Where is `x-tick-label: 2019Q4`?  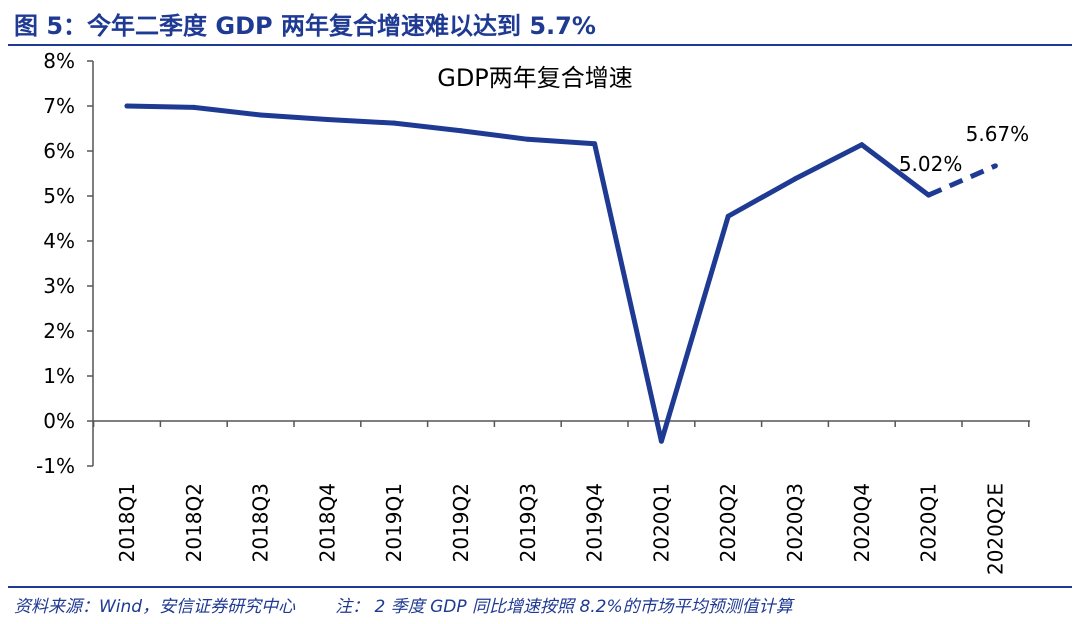
x-tick-label: 2019Q4 is located at coordinates (595, 522).